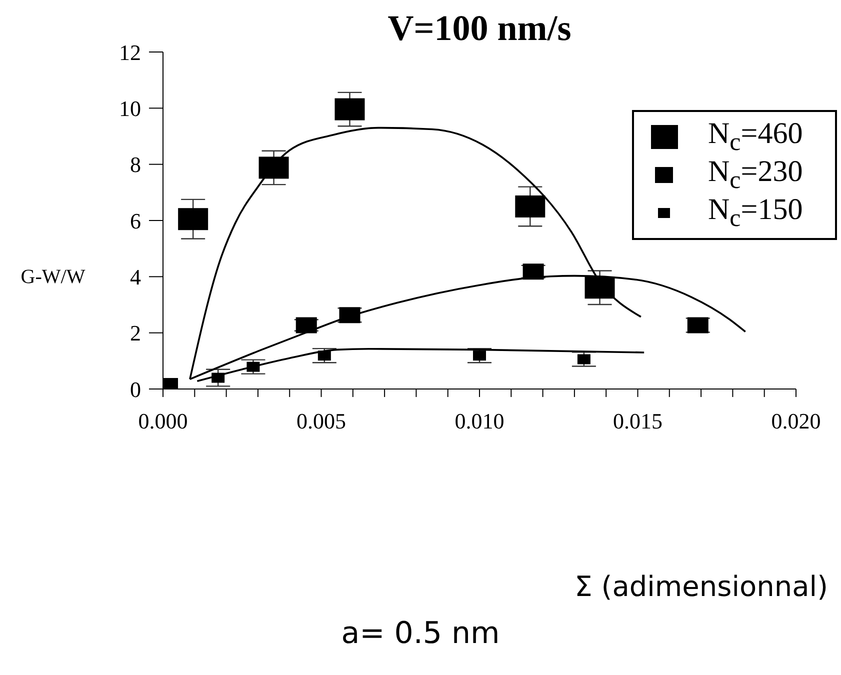 The image size is (841, 675). I want to click on chart-title: V=100 nm/s, so click(479, 28).